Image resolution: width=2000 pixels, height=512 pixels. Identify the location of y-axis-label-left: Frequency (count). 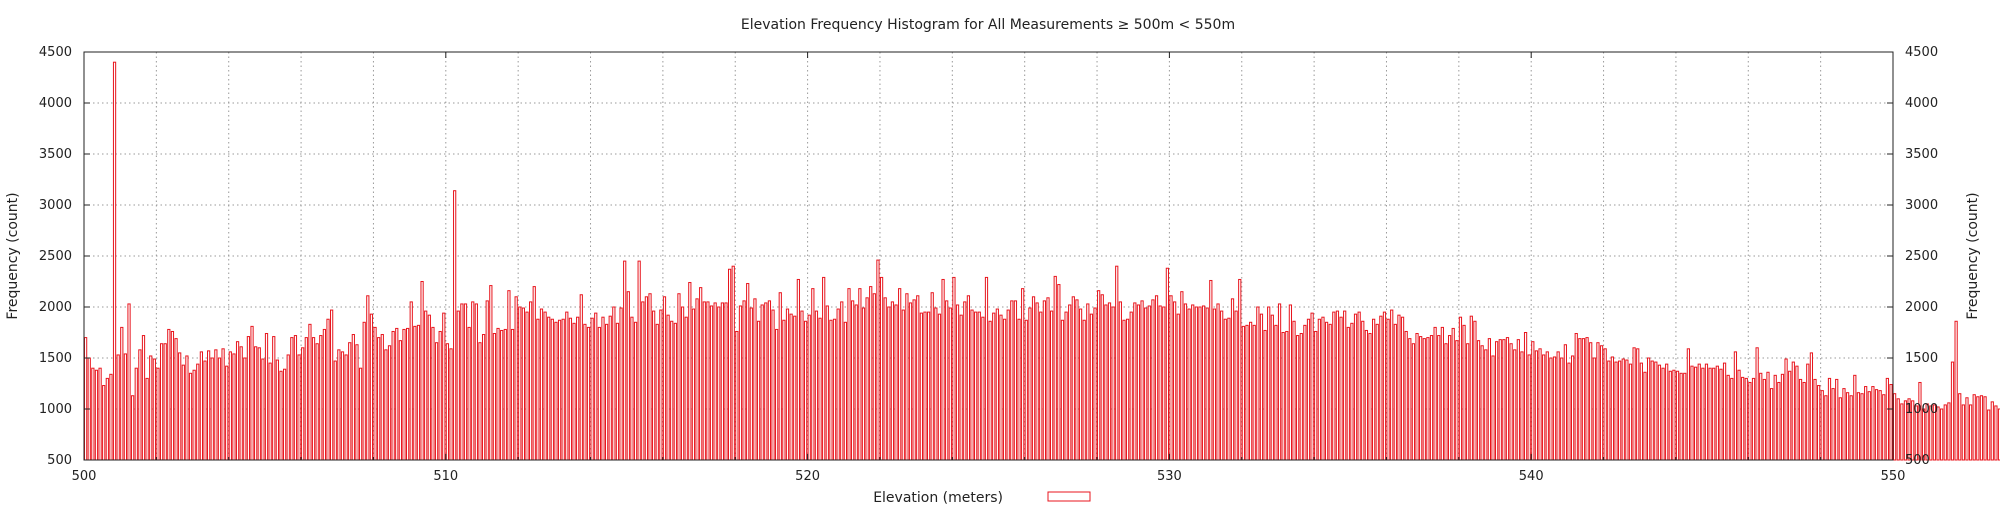
(13, 255).